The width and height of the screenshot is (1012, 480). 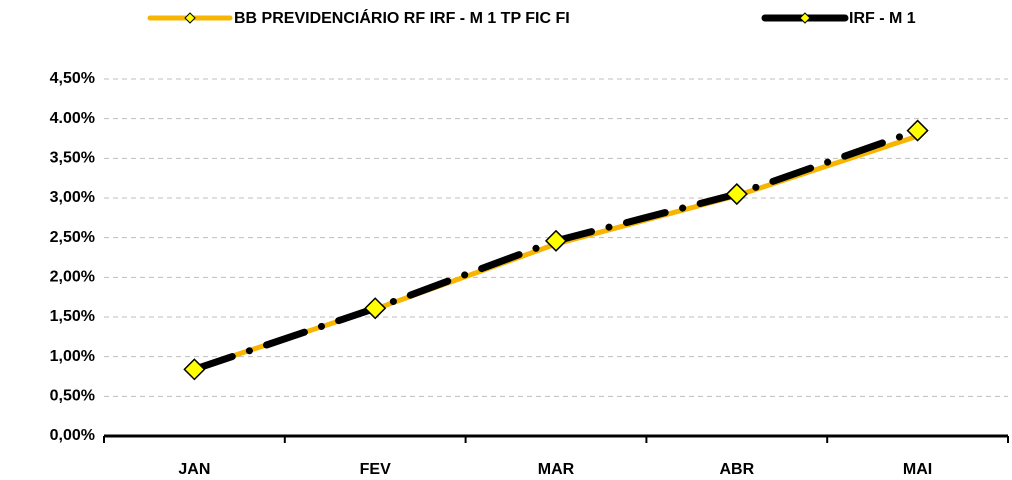 What do you see at coordinates (72, 316) in the screenshot?
I see `y-tick-label: 1,50%` at bounding box center [72, 316].